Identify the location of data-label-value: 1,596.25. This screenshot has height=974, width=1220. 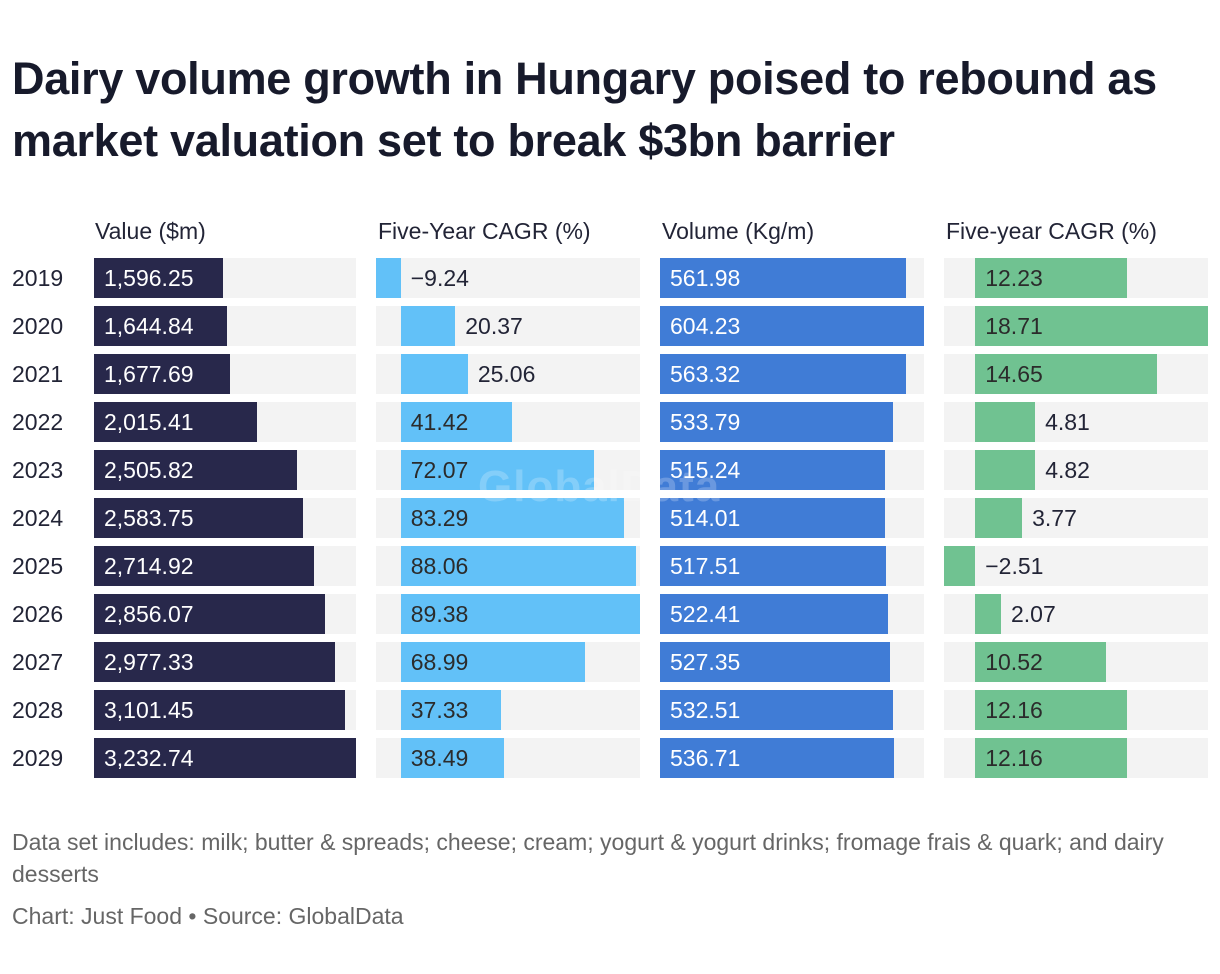
(149, 278).